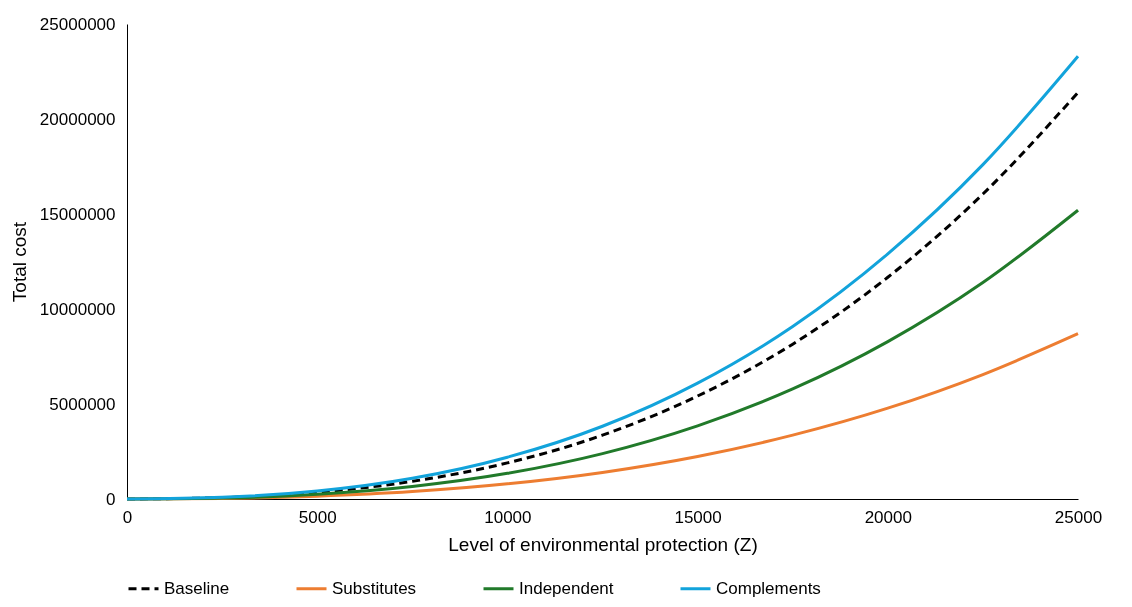 This screenshot has height=607, width=1132. Describe the element at coordinates (77, 24) in the screenshot. I see `y-tick-label: 25000000` at that location.